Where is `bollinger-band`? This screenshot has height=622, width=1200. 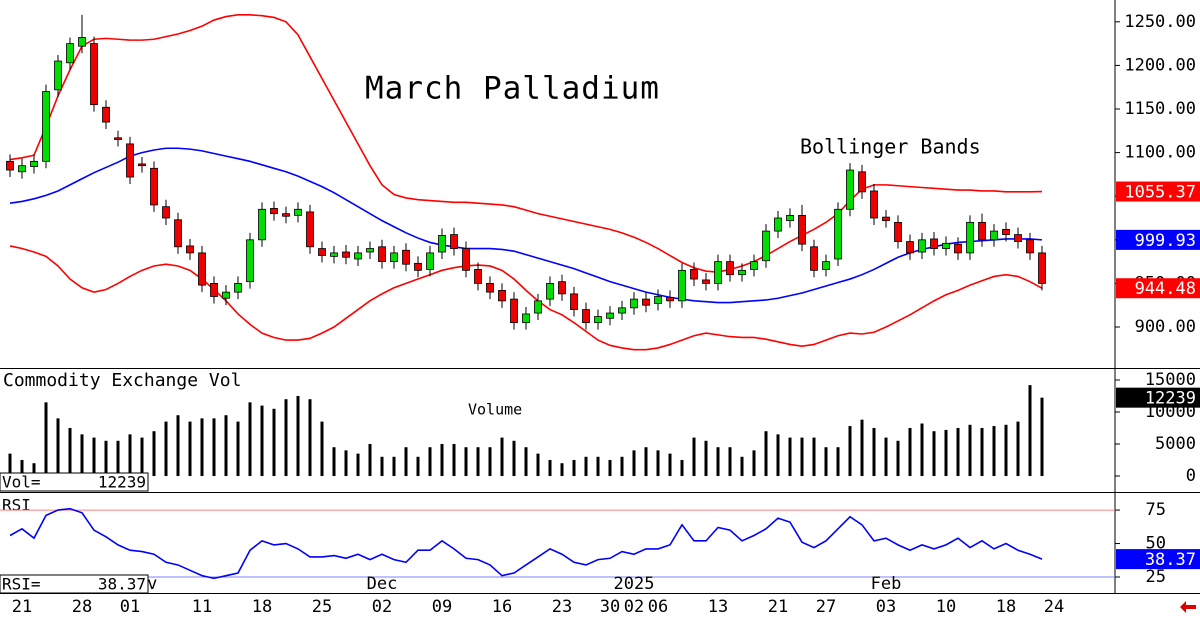 bollinger-band is located at coordinates (526, 298).